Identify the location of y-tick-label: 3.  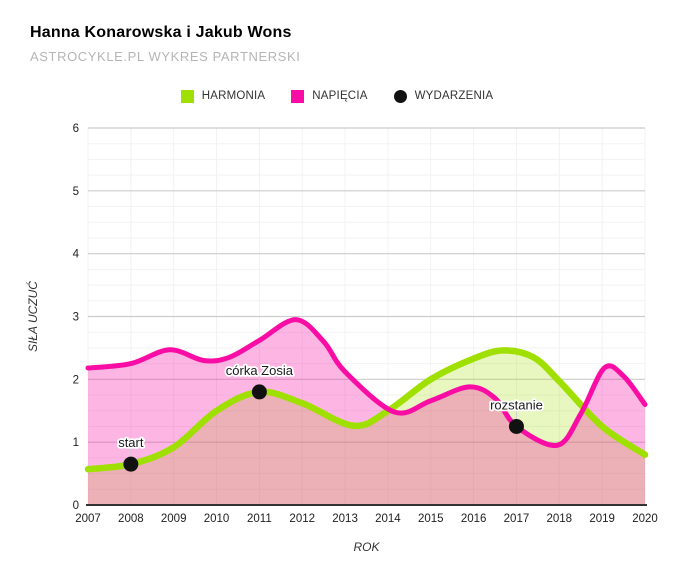
(76, 318).